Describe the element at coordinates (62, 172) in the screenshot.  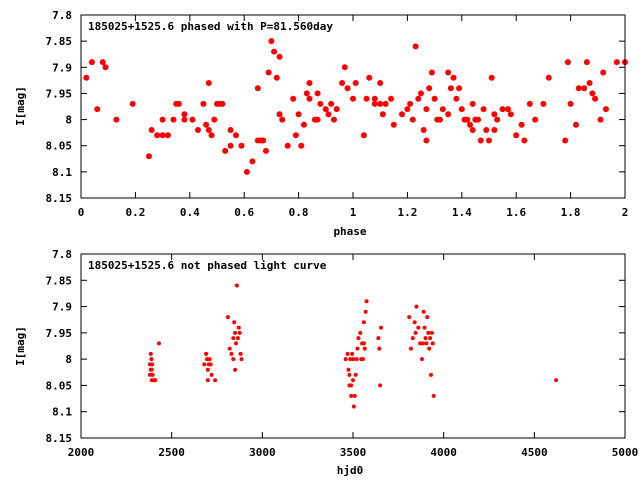
I see `phased-y-tick-label: 8.1` at that location.